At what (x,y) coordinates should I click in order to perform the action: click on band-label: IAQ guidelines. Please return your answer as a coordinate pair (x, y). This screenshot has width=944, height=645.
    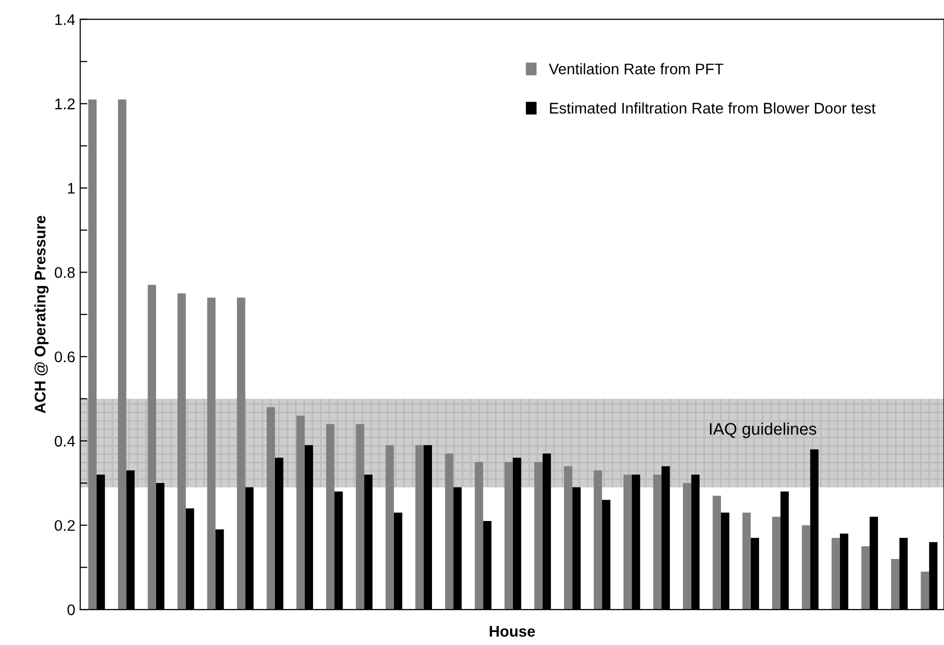
    Looking at the image, I should click on (763, 430).